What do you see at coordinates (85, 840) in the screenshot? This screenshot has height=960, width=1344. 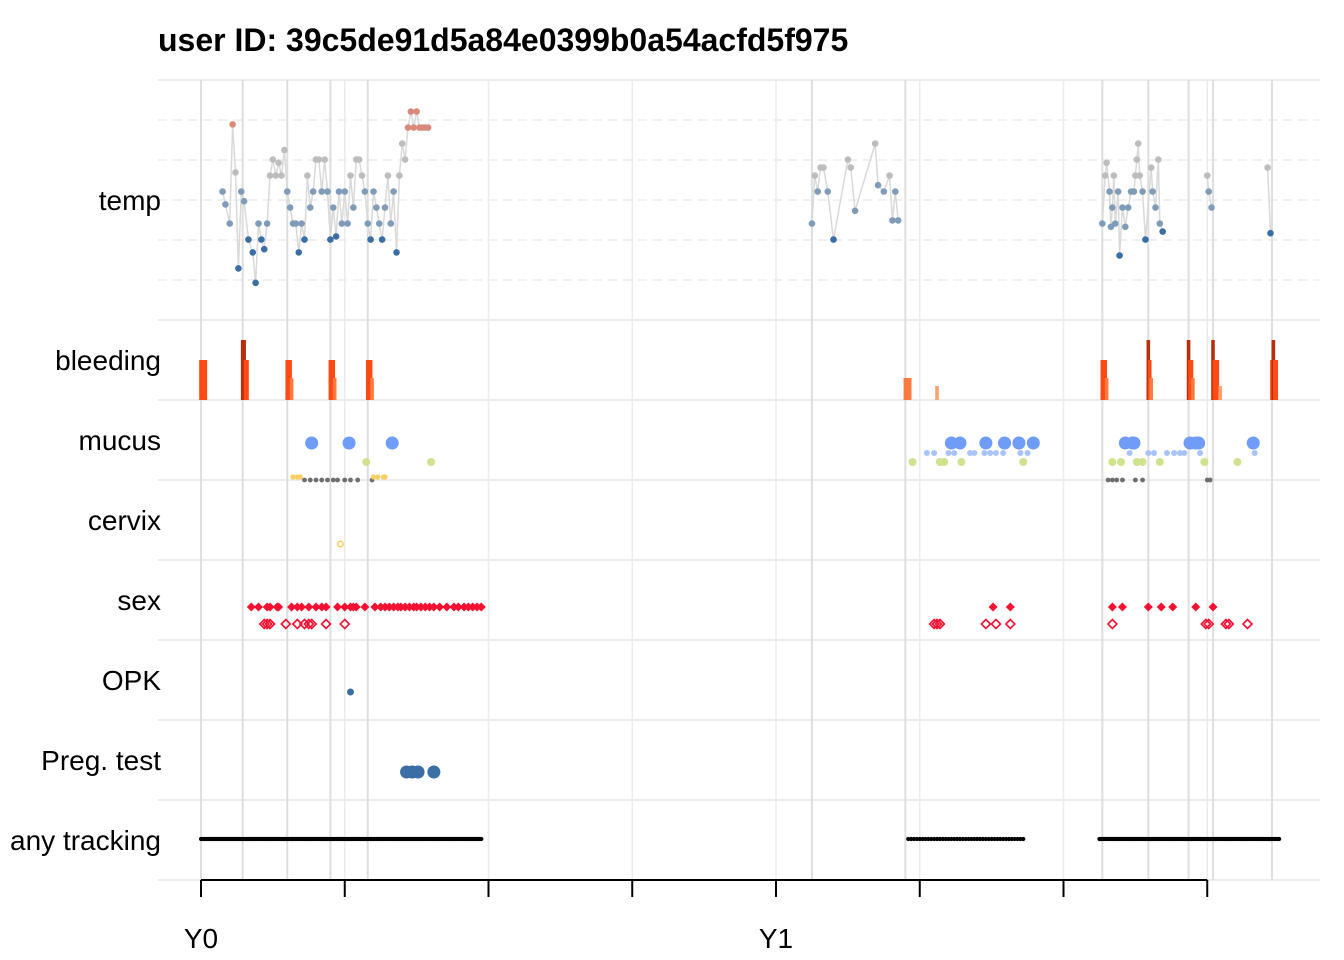 I see `row-label-any-tracking: any tracking` at bounding box center [85, 840].